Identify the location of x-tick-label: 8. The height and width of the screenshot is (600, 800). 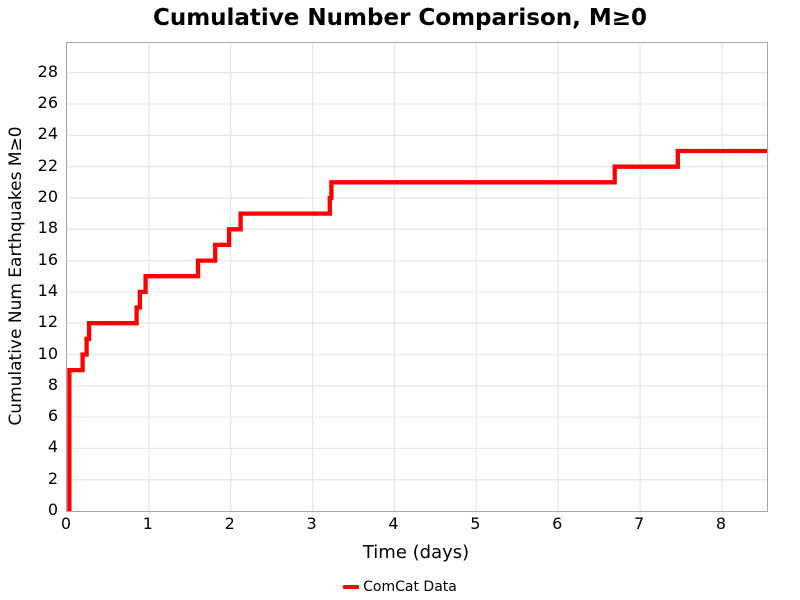
(721, 523).